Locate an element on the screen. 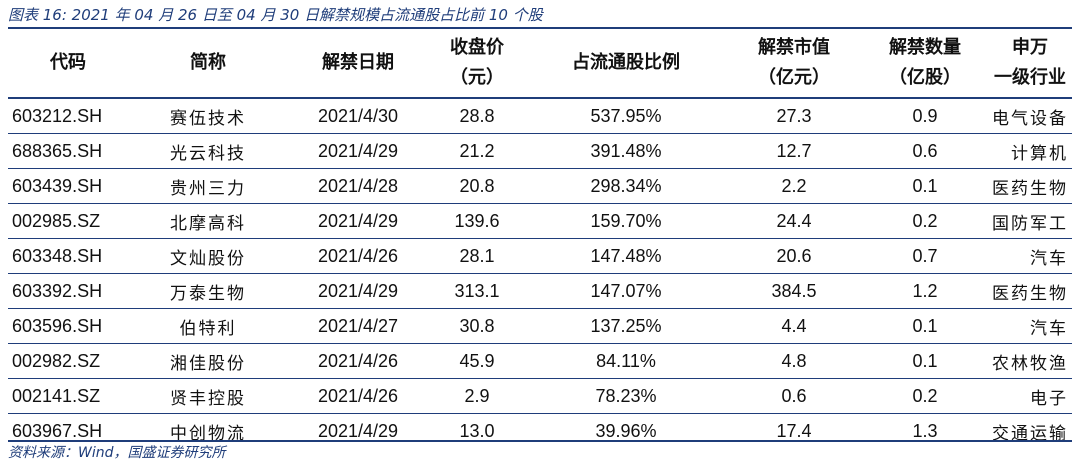 The width and height of the screenshot is (1080, 464). cell-name: 伯特利 is located at coordinates (208, 326).